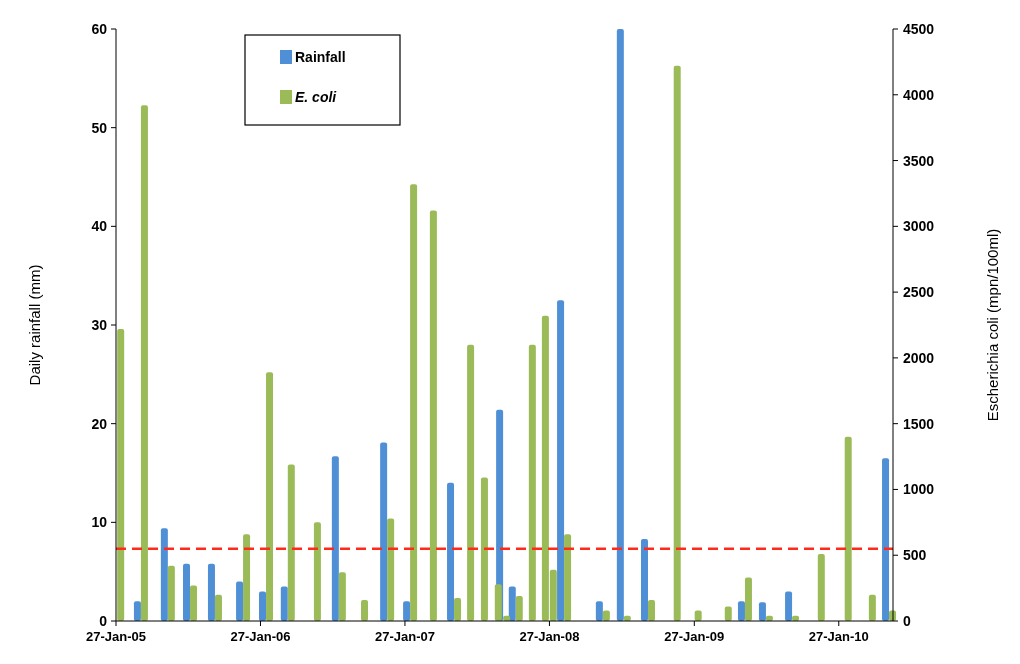 The width and height of the screenshot is (1020, 664). What do you see at coordinates (919, 423) in the screenshot?
I see `y2-tick-label: 1500` at bounding box center [919, 423].